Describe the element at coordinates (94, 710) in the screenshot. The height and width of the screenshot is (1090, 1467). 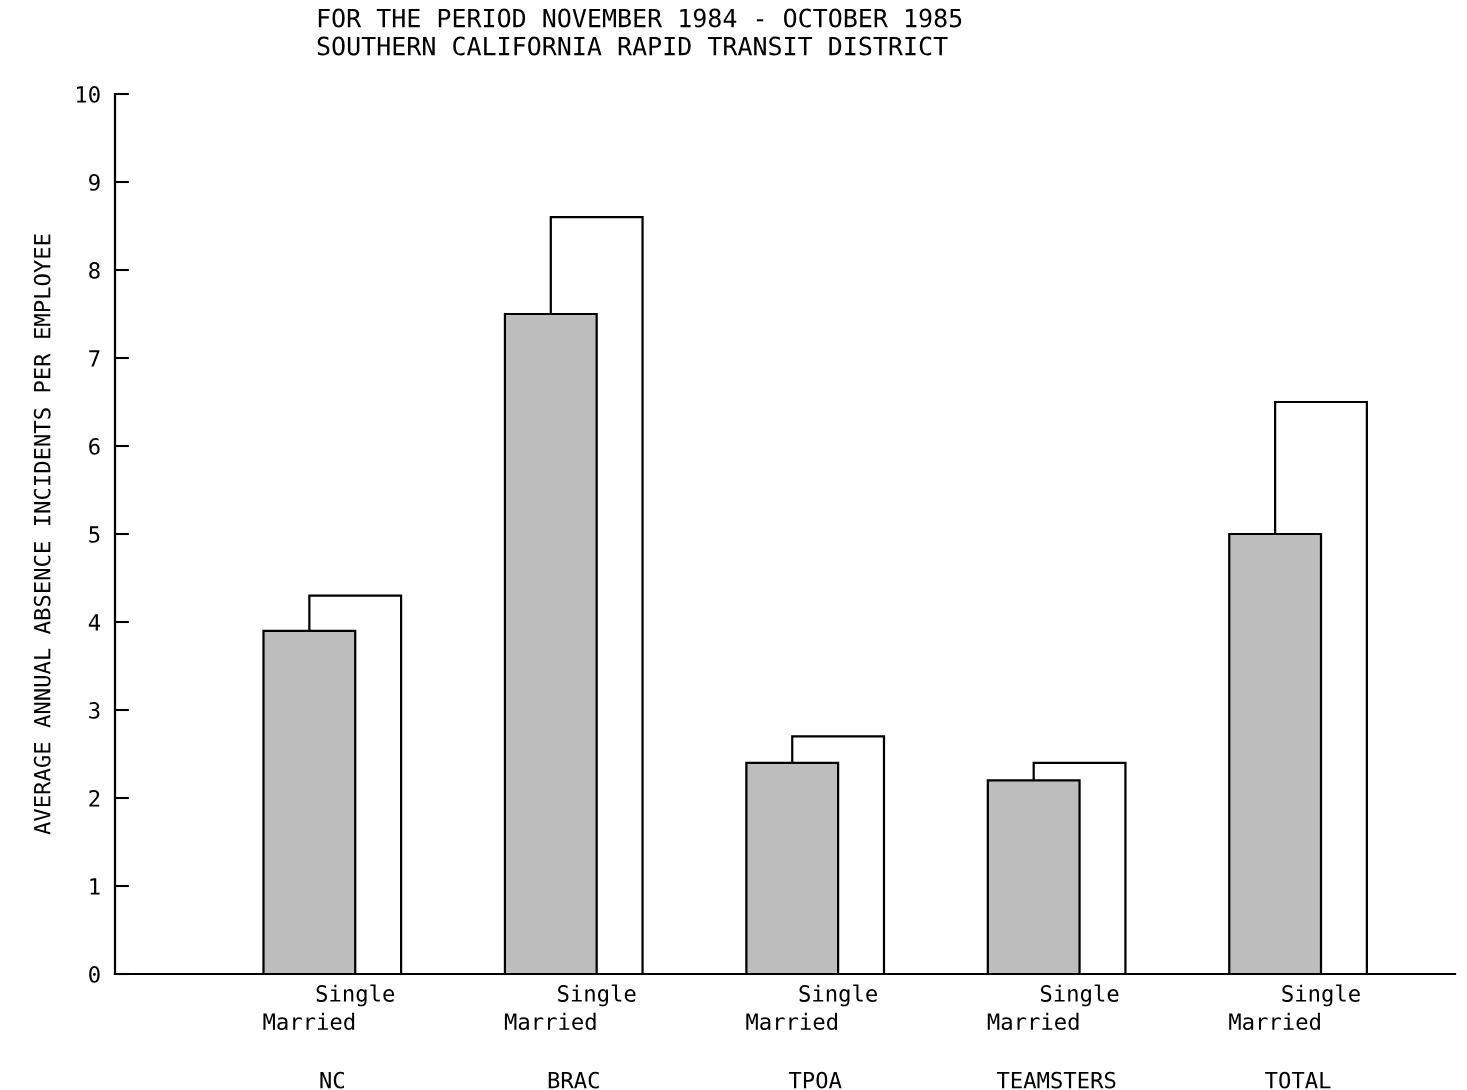
I see `y-tick-label: 3` at that location.